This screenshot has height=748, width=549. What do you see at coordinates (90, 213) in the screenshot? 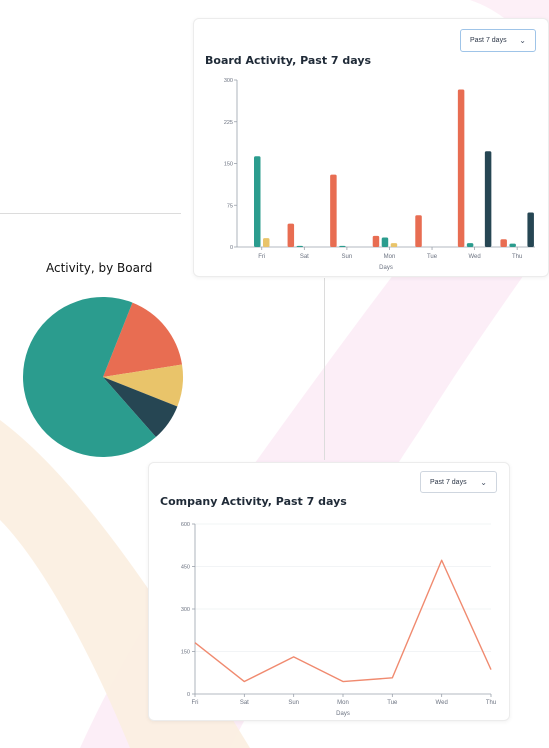
I see `section-divider` at bounding box center [90, 213].